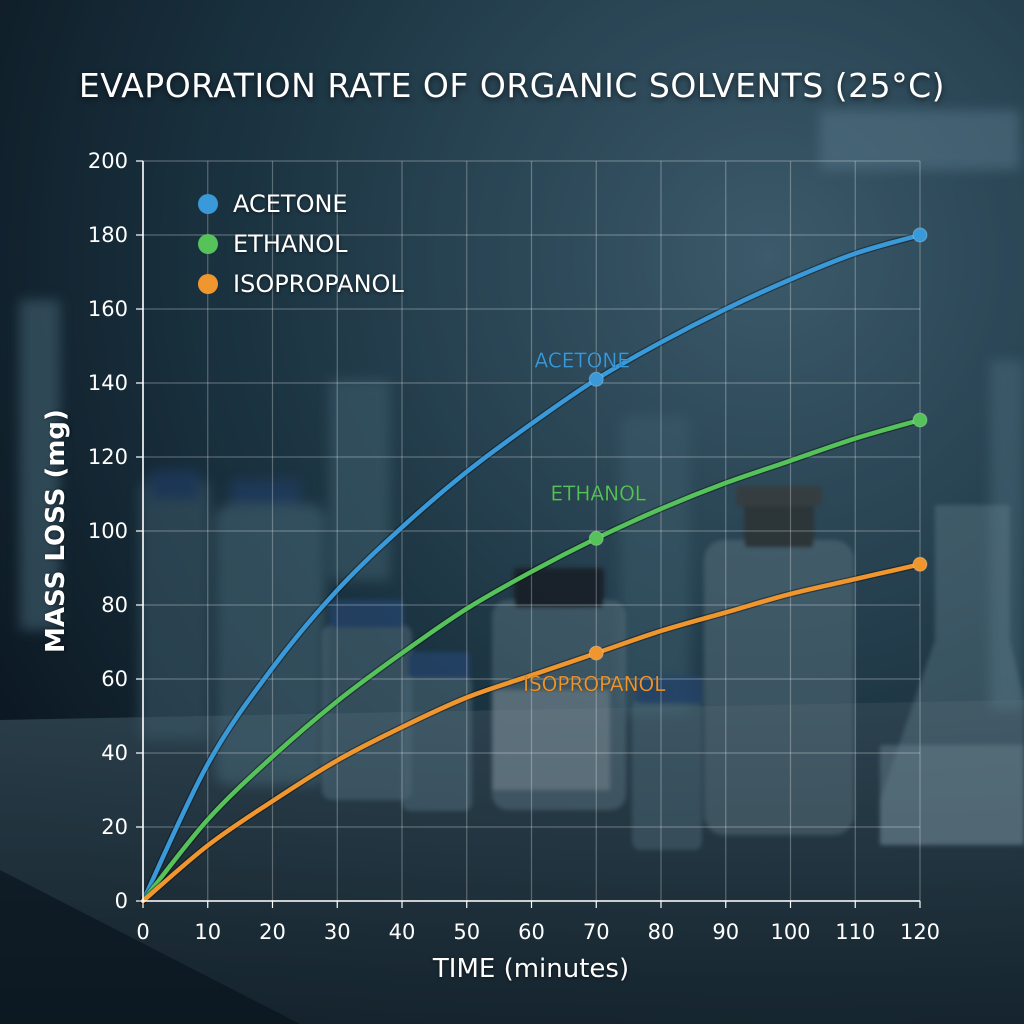  I want to click on series-label-isopropanol: ISOPROPANOL, so click(594, 684).